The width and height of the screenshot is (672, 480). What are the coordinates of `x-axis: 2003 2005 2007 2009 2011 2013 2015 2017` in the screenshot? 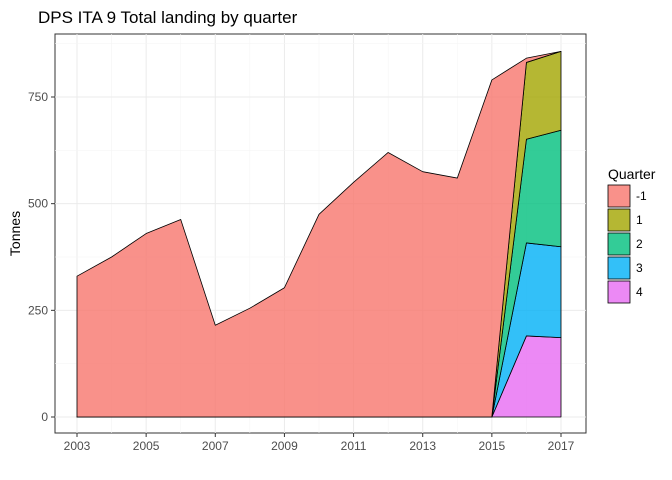 It's located at (319, 443).